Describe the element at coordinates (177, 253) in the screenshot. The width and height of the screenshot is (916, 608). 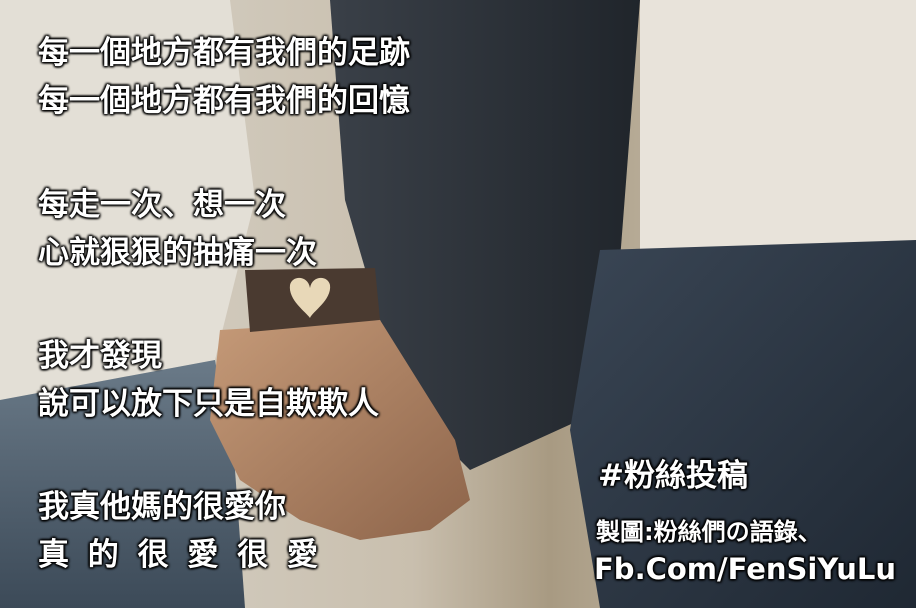
I see `poem-line: 心就狠狠的抽痛一次` at that location.